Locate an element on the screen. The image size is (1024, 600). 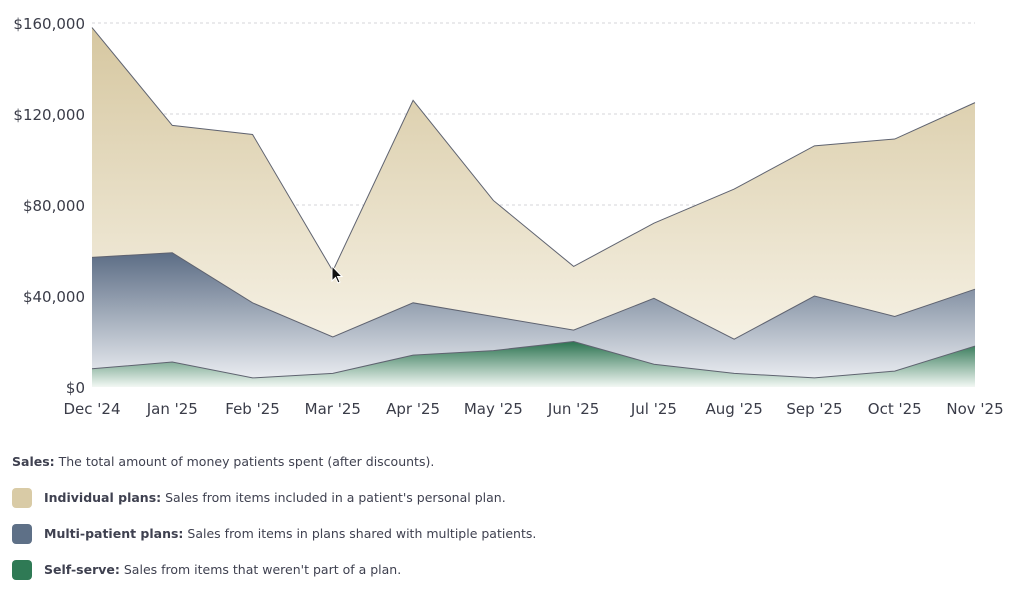
series-line-multi is located at coordinates (533, 296).